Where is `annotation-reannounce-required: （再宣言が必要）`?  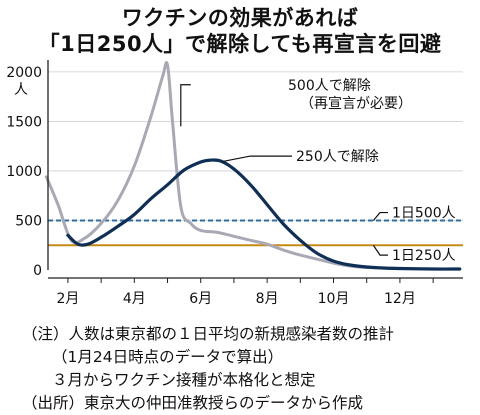 annotation-reannounce-required: （再宣言が必要） is located at coordinates (356, 104).